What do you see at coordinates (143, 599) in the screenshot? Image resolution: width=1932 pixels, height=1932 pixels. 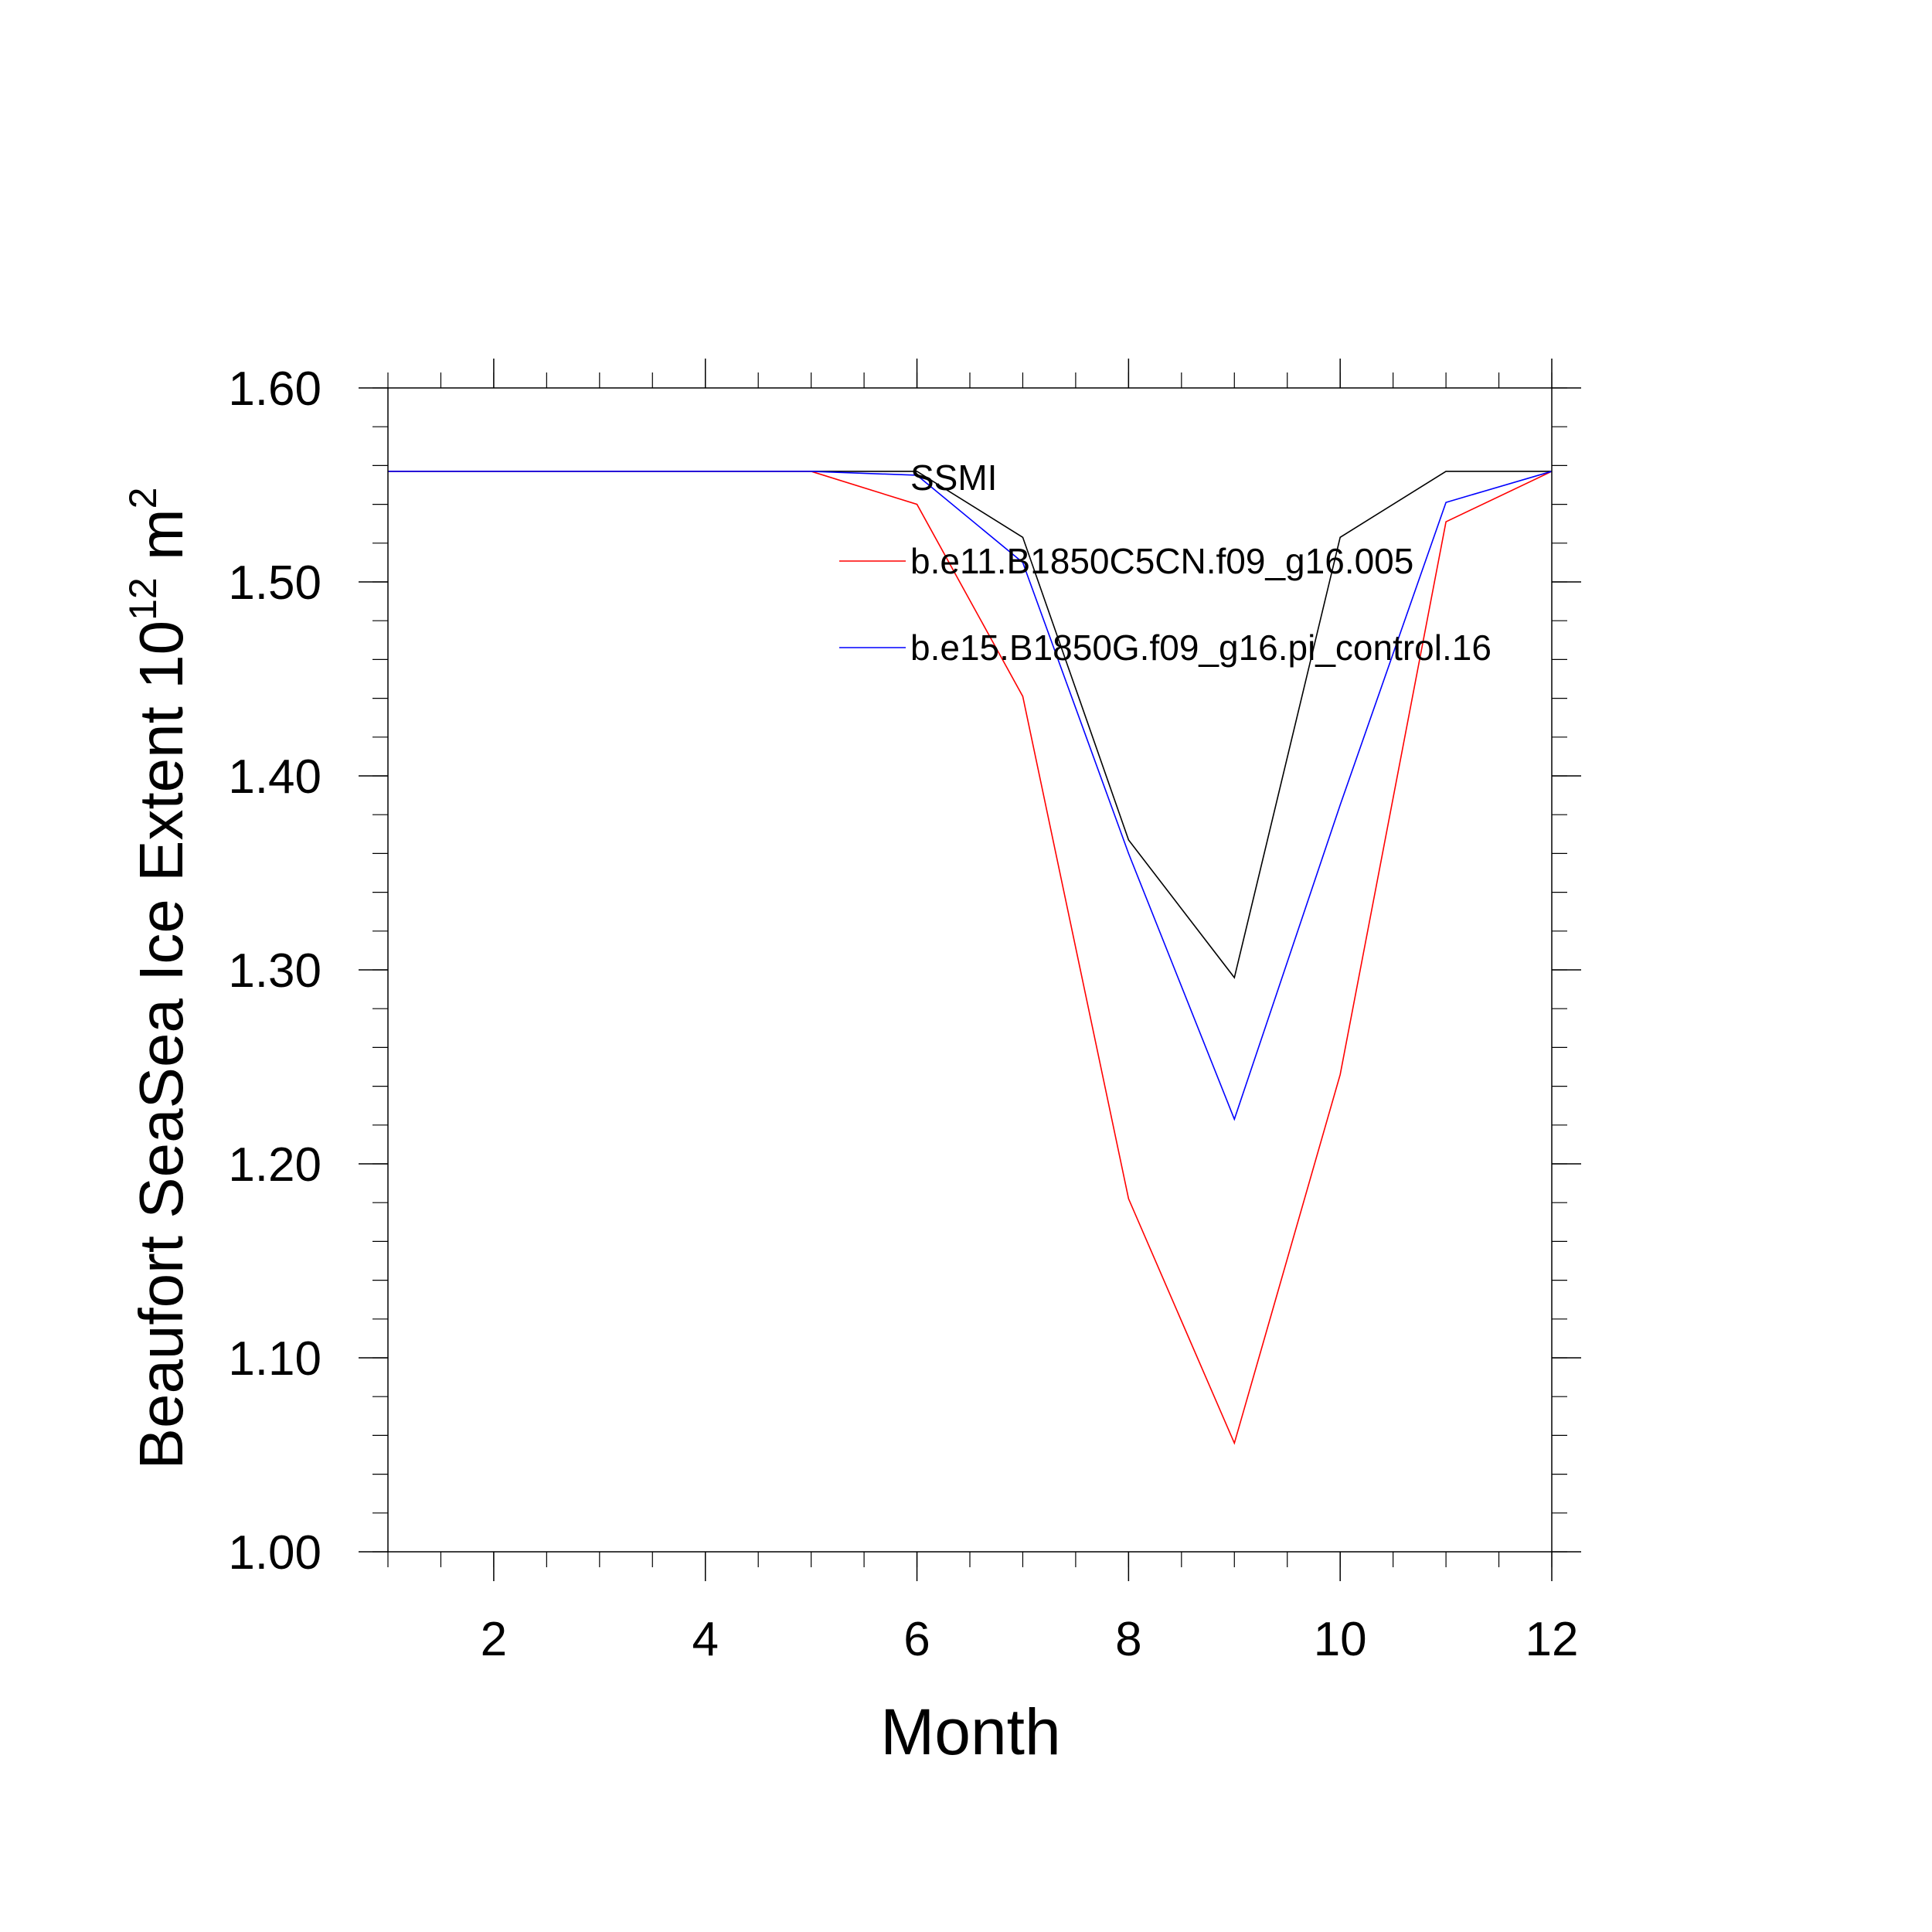 I see `y-axis-label-exponent: 12` at bounding box center [143, 599].